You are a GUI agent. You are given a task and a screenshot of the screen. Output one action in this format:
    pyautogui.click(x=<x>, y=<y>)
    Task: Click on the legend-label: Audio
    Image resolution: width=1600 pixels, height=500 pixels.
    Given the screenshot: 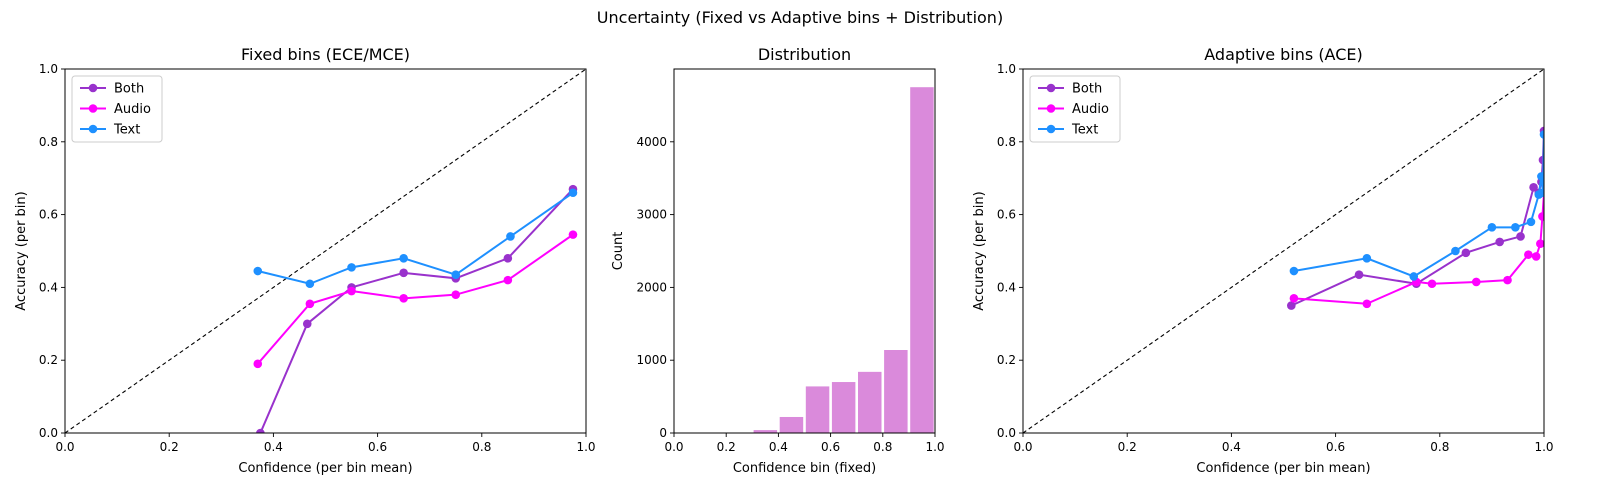 What is the action you would take?
    pyautogui.click(x=132, y=109)
    